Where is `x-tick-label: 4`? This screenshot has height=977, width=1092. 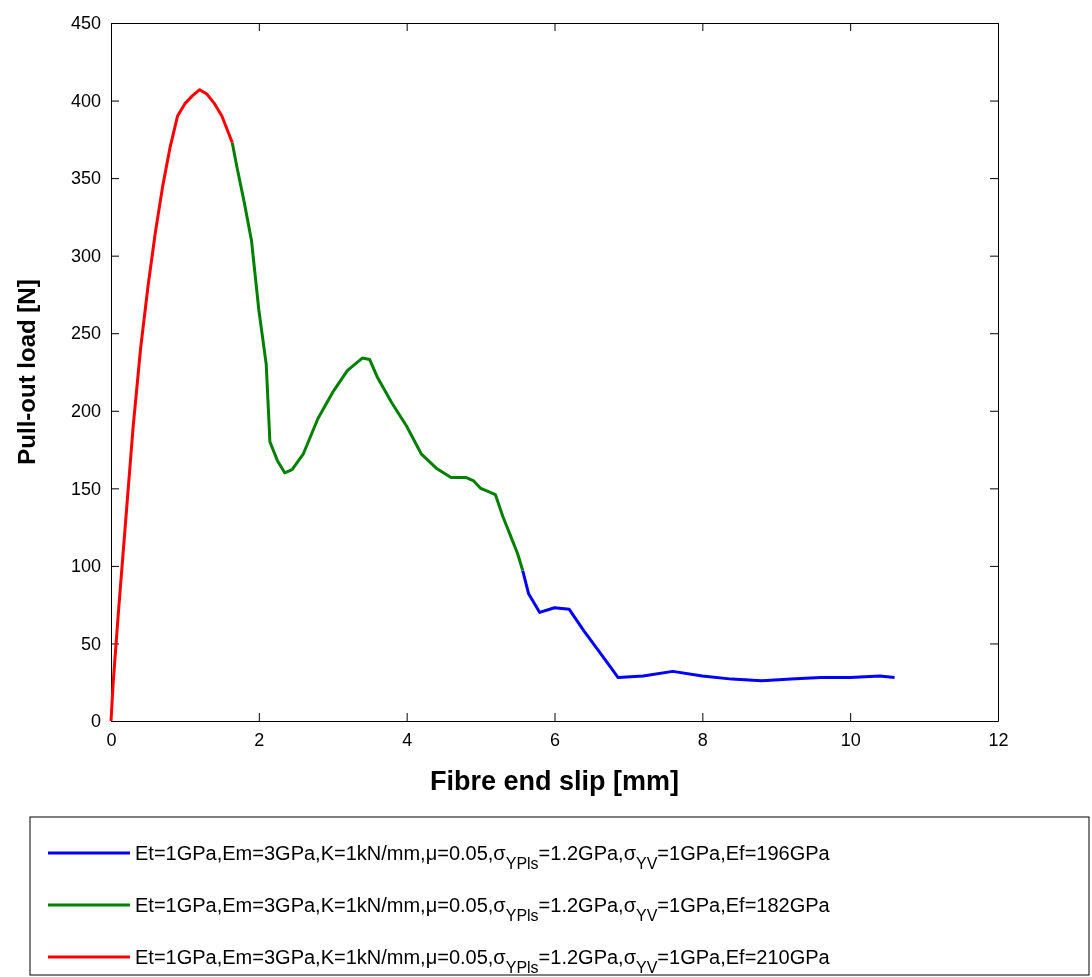
x-tick-label: 4 is located at coordinates (407, 739).